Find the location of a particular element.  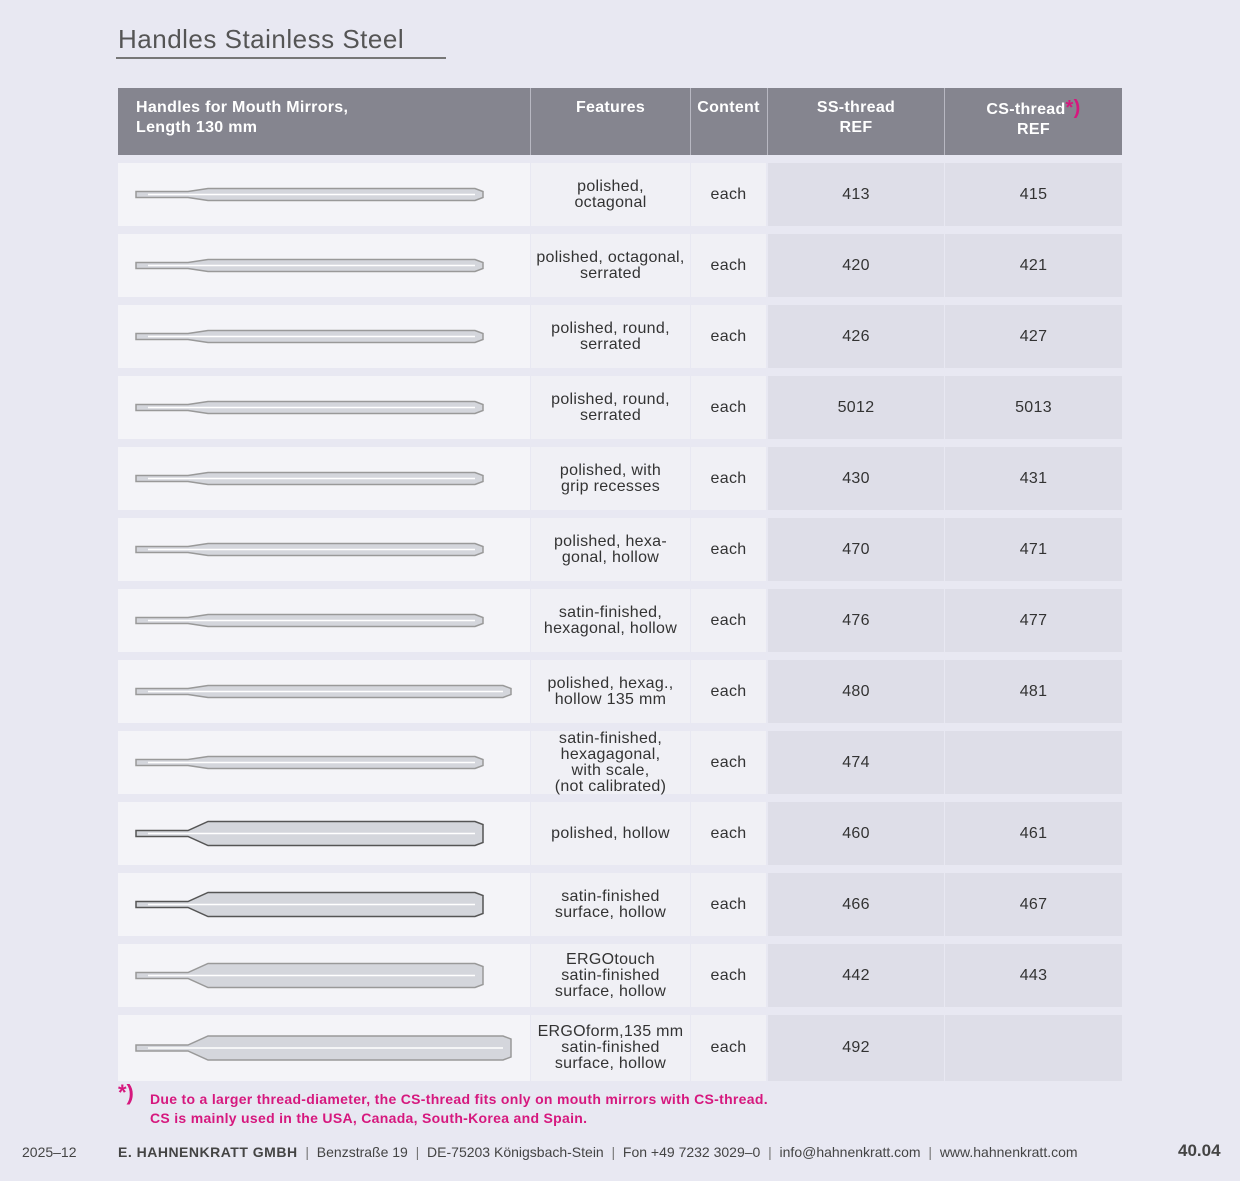

table-cell: 426 is located at coordinates (856, 336).